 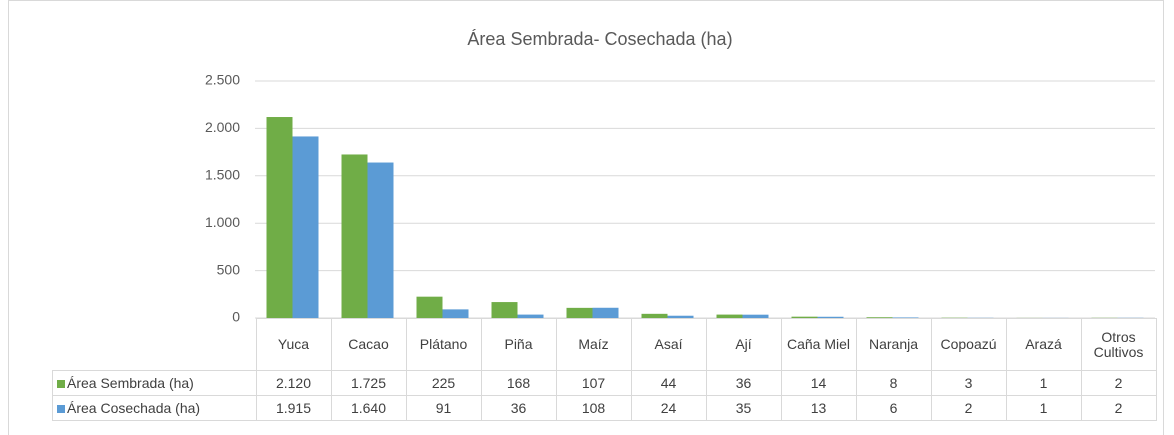 What do you see at coordinates (368, 408) in the screenshot?
I see `data-label: 1.640` at bounding box center [368, 408].